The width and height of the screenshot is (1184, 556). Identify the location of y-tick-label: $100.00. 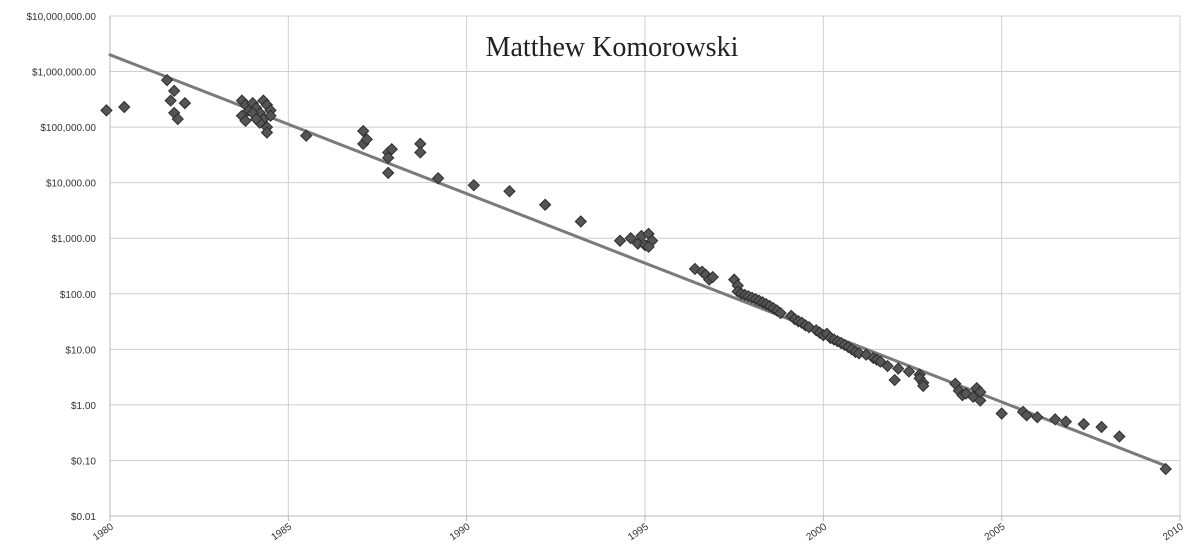
(78, 295).